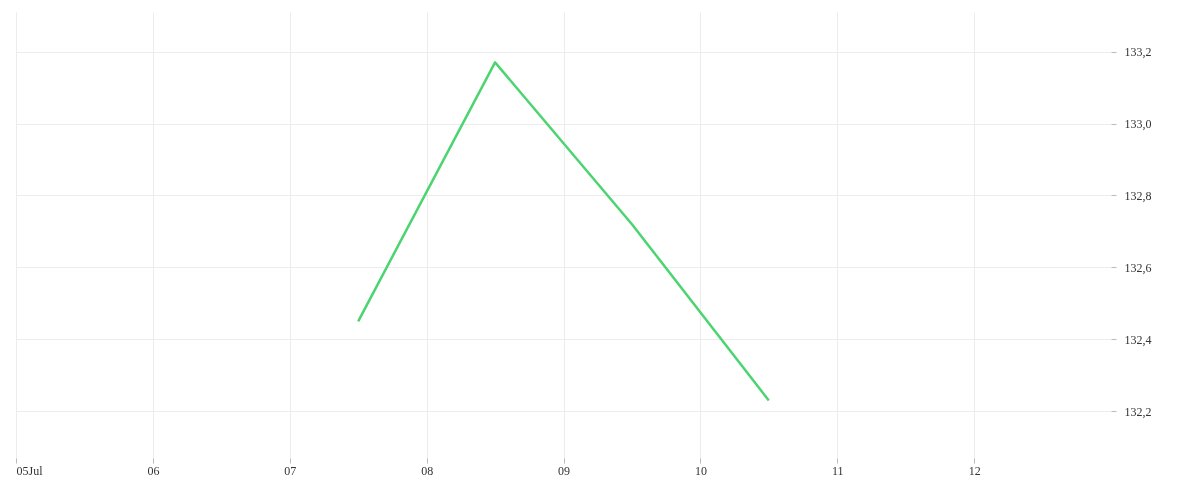 The width and height of the screenshot is (1200, 500). Describe the element at coordinates (290, 470) in the screenshot. I see `x-tick-label: 07` at that location.